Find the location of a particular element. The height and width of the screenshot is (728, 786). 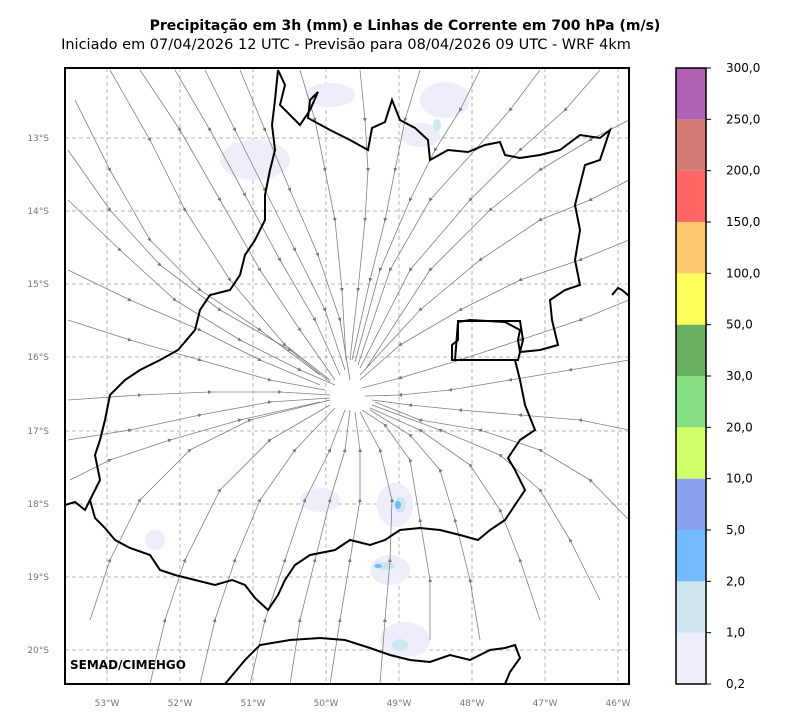

lat-label: 14°S is located at coordinates (38, 212).